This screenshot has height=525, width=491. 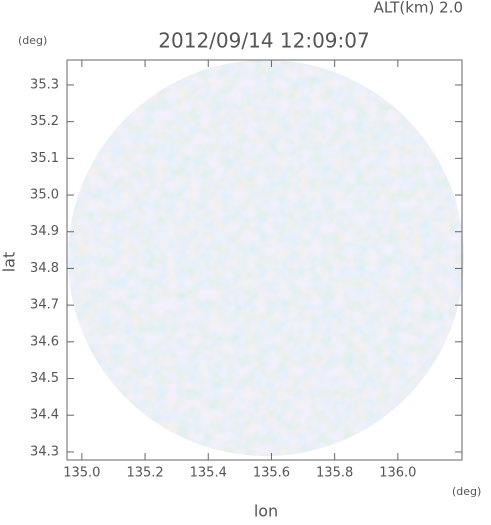 What do you see at coordinates (44, 84) in the screenshot?
I see `y-tick-label: 35.3` at bounding box center [44, 84].